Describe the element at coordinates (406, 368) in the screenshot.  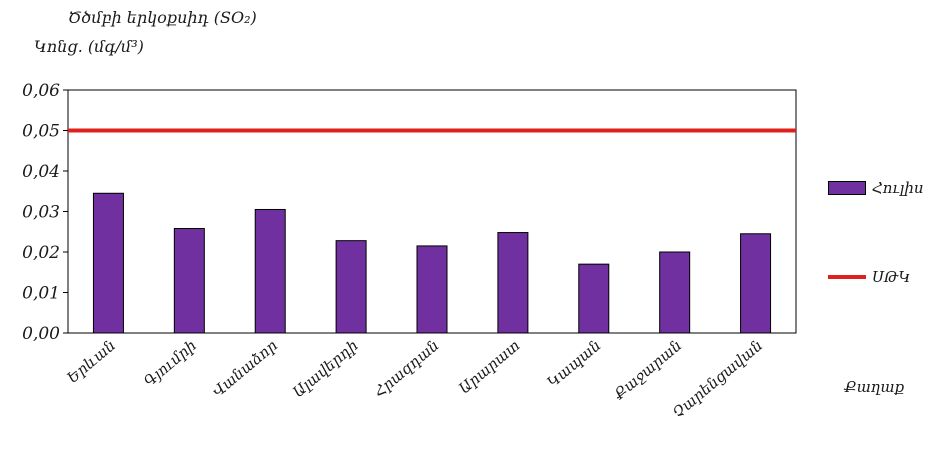
I see `x-tick-label: Հրազդան` at that location.